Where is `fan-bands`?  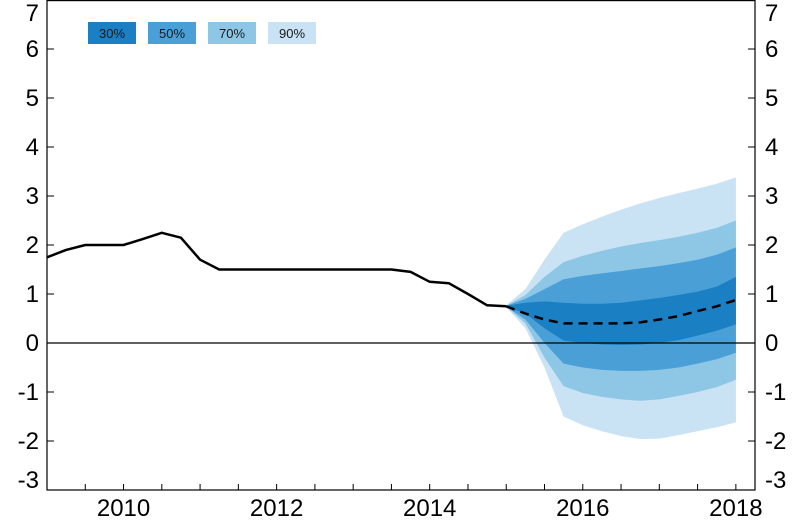
fan-bands is located at coordinates (621, 308).